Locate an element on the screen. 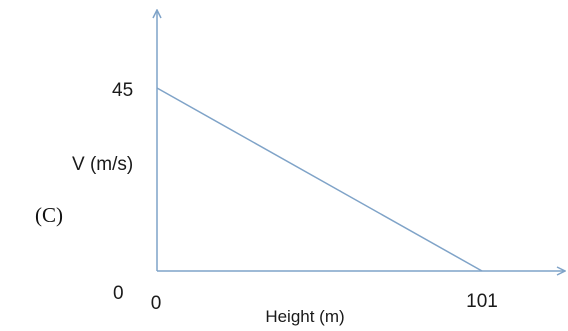  y-tick-label-max: 45 is located at coordinates (122, 90).